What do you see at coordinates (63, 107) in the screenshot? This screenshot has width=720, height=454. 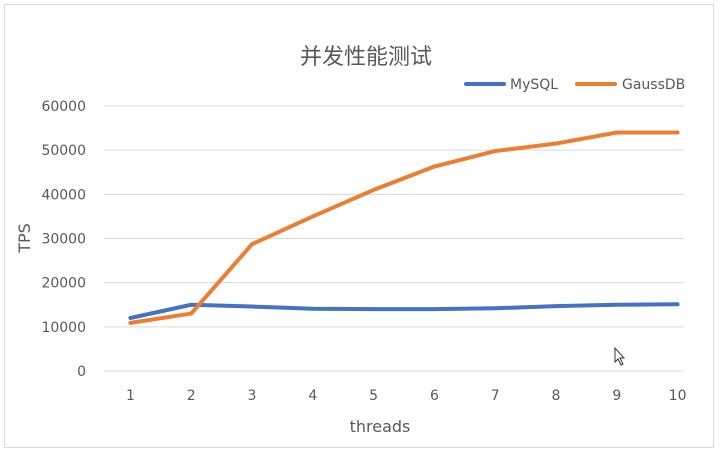 I see `y-tick-label: 60000` at bounding box center [63, 107].